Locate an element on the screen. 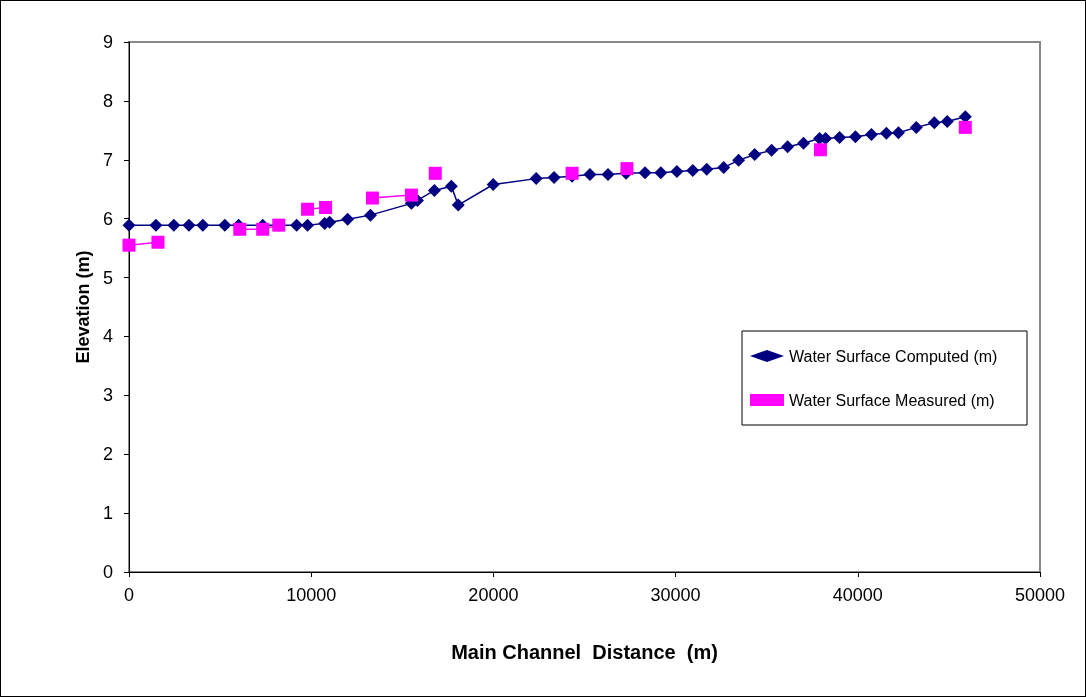 This screenshot has width=1086, height=697. y-tick-label: 4 is located at coordinates (107, 336).